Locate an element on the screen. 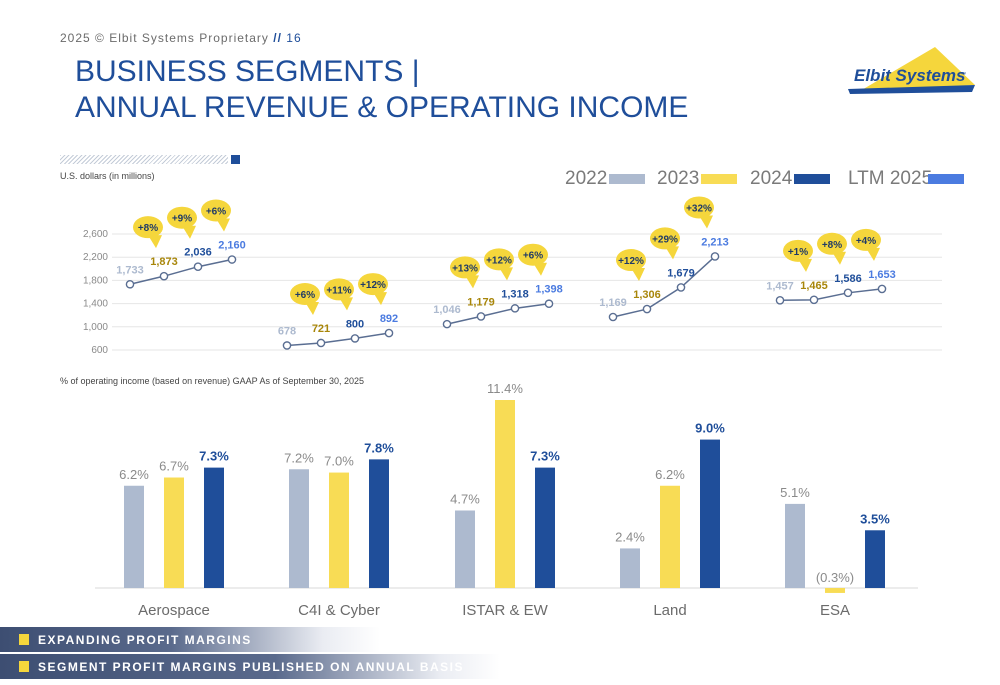 This screenshot has width=1000, height=685. revenue-value-label: 1,586 is located at coordinates (848, 279).